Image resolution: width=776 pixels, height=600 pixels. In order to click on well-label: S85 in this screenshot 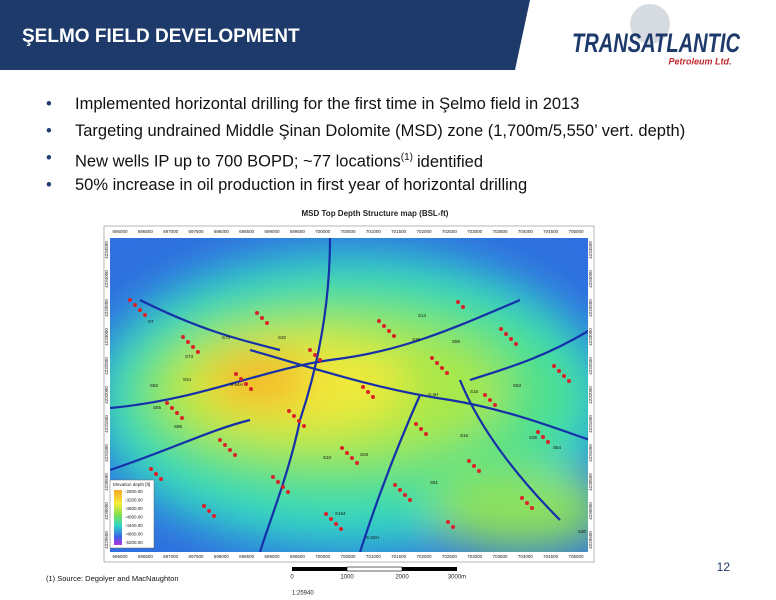, I will do `click(157, 407)`.